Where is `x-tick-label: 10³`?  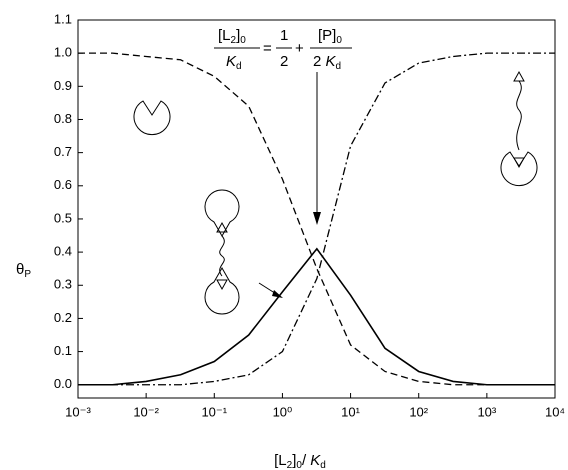 x-tick-label: 10³ is located at coordinates (486, 411).